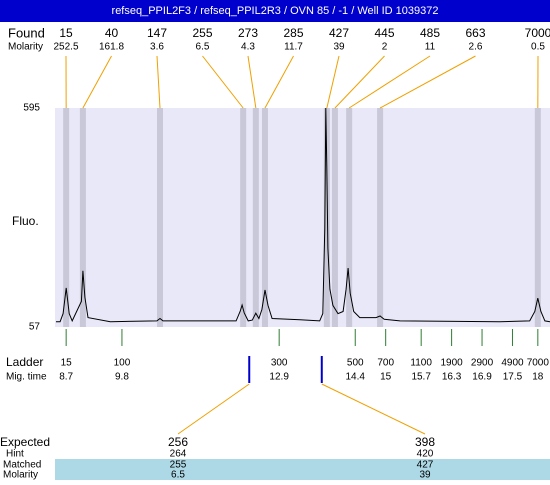  Describe the element at coordinates (293, 33) in the screenshot. I see `found-size: 285` at that location.